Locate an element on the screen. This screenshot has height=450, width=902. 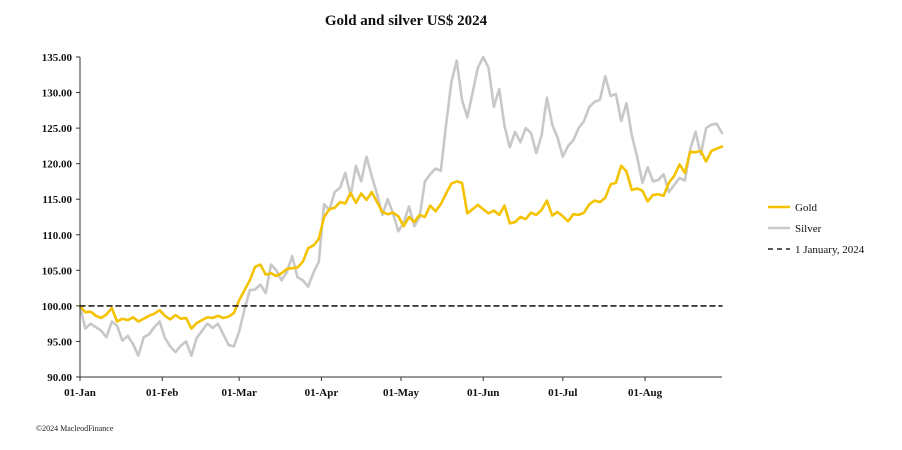
y-tick-label: 125.00 is located at coordinates (57, 129).